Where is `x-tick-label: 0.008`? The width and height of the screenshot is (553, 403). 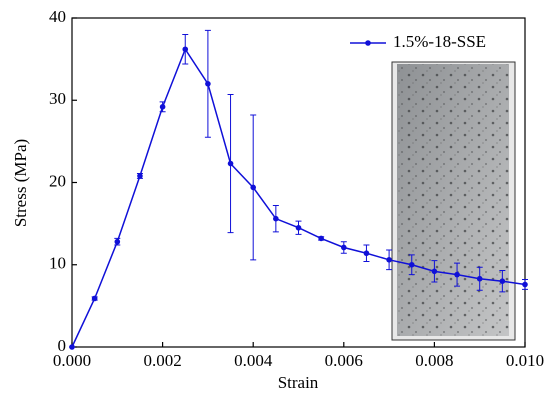
x-tick-label: 0.008 is located at coordinates (434, 360).